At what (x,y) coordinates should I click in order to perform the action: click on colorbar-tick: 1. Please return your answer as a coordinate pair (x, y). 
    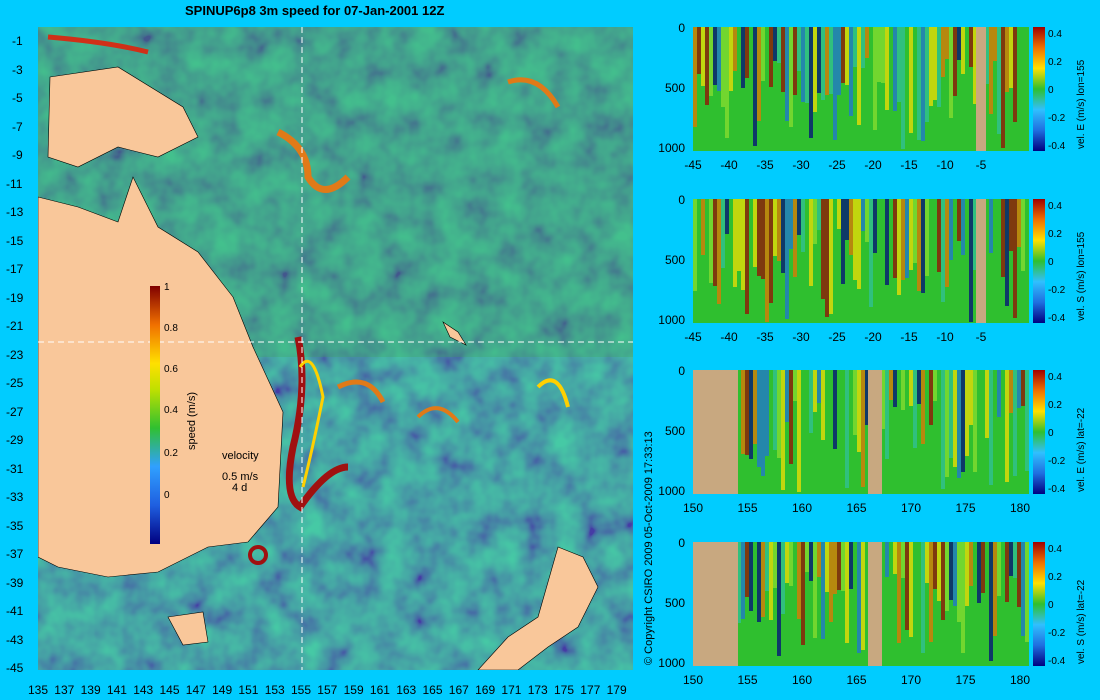
    Looking at the image, I should click on (167, 287).